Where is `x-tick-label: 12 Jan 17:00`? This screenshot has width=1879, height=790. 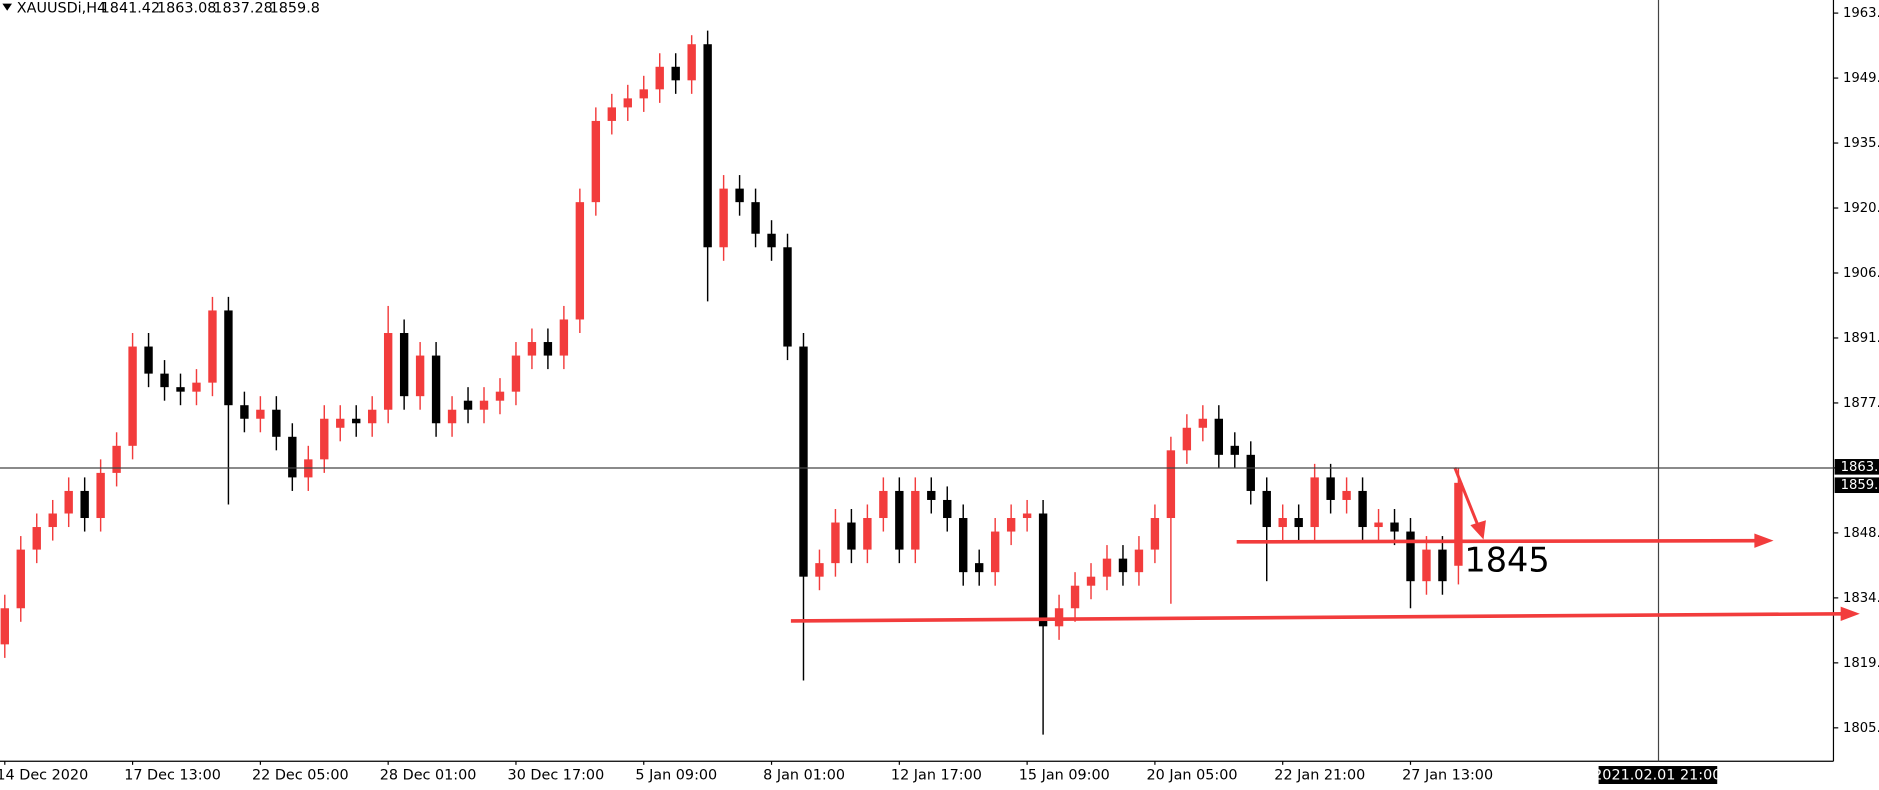
x-tick-label: 12 Jan 17:00 is located at coordinates (936, 776).